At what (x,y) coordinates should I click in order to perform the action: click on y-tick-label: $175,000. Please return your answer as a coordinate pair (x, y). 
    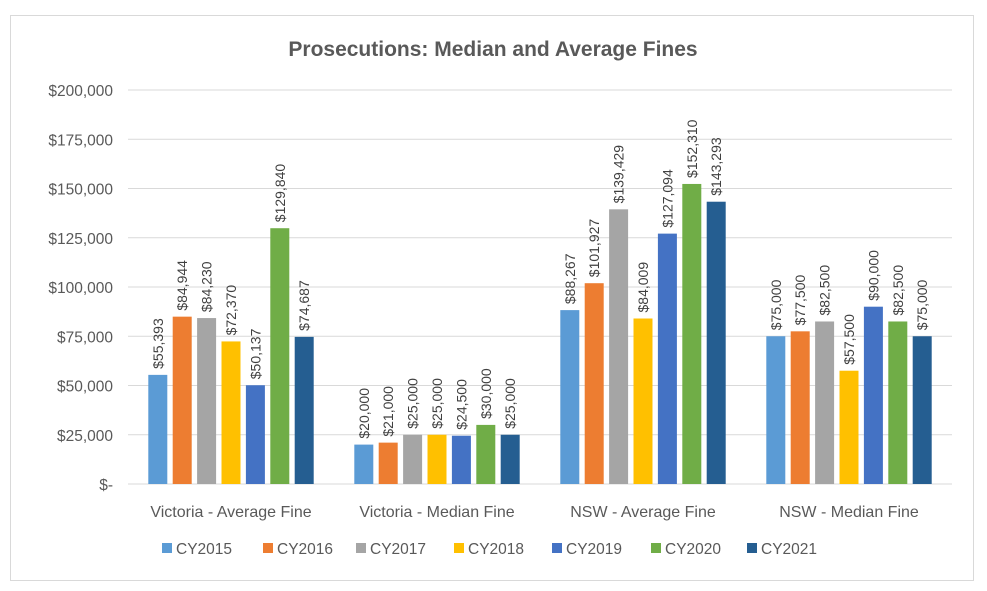
    Looking at the image, I should click on (80, 140).